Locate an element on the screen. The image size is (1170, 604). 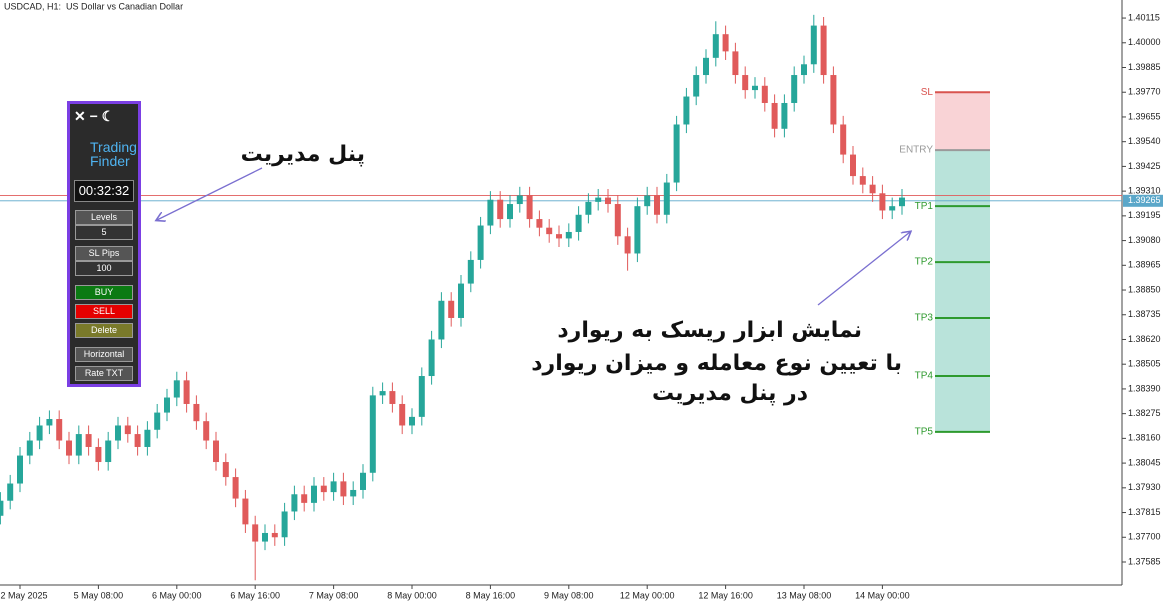
annotation-arrow is located at coordinates (210, 193).